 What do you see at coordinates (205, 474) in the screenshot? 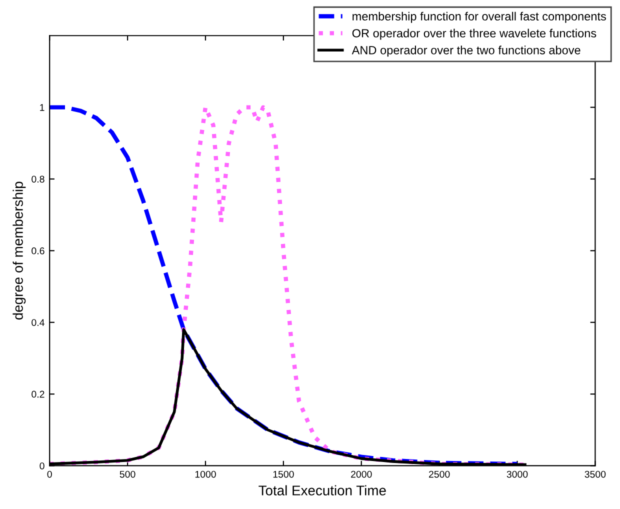
I see `x-tick-label: 1000` at bounding box center [205, 474].